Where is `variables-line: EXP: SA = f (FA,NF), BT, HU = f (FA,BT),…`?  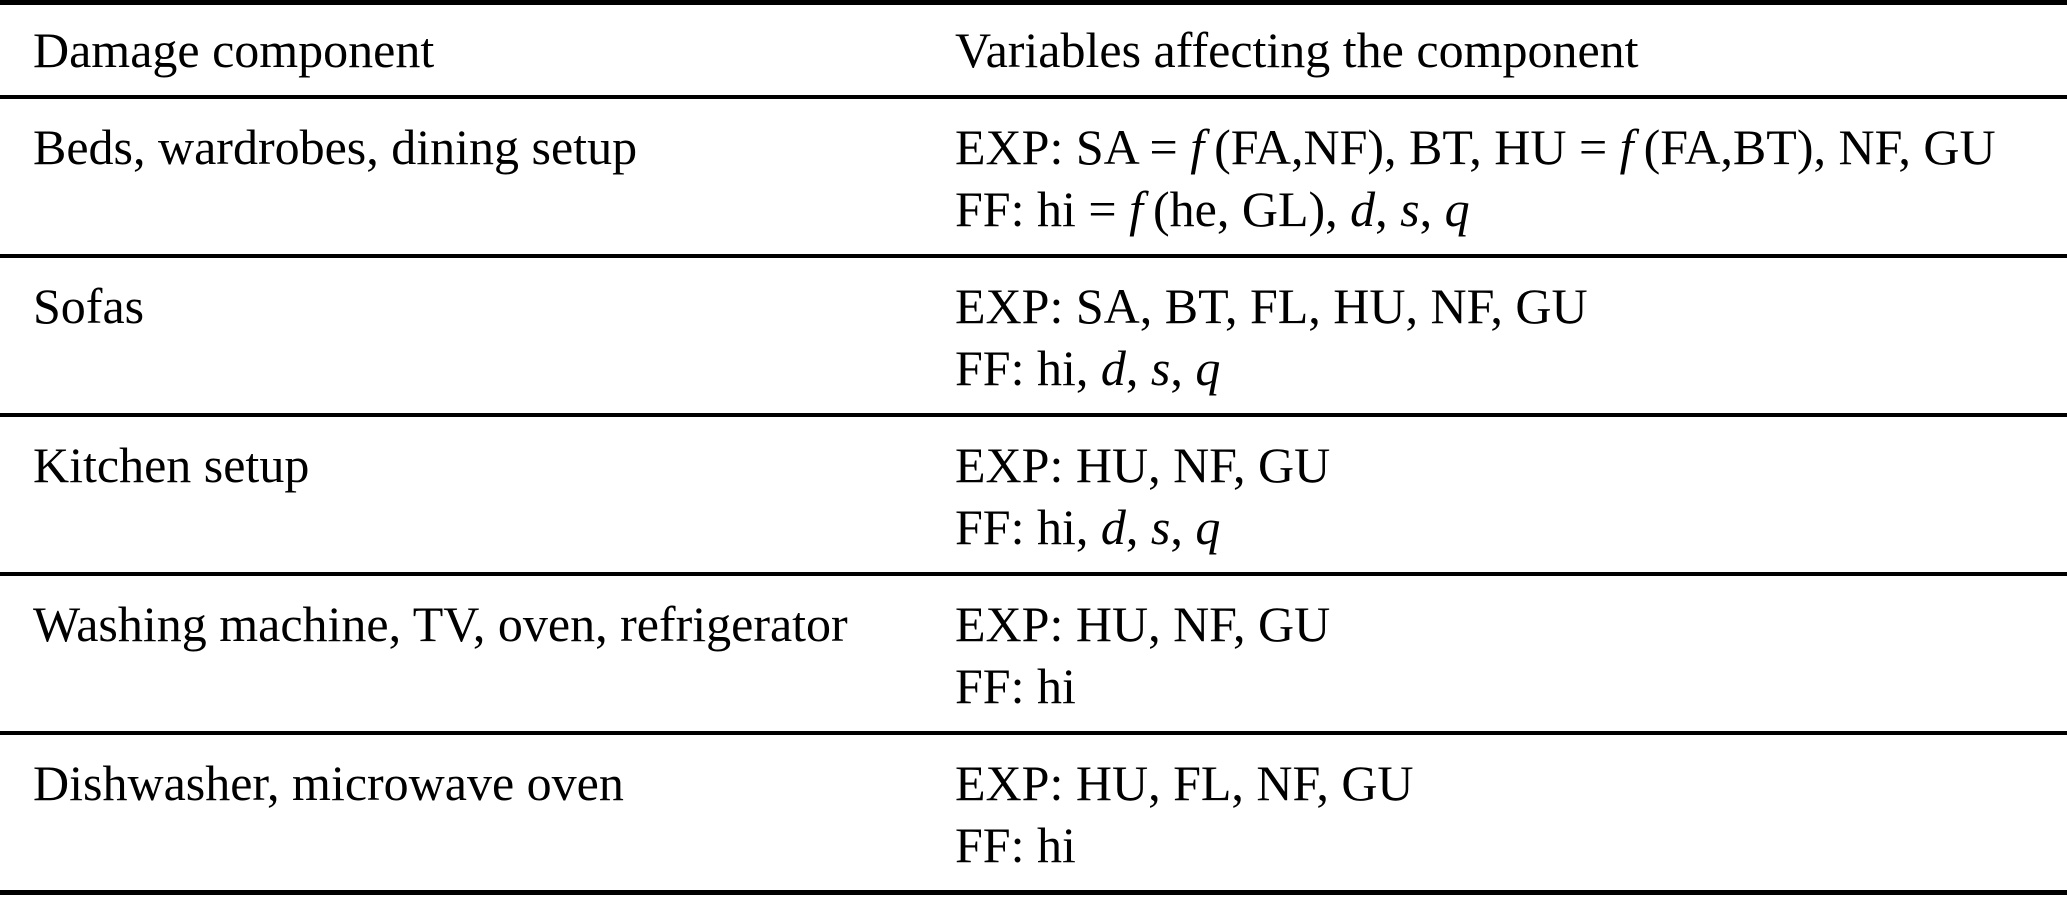 variables-line: EXP: SA = f (FA,NF), BT, HU = f (FA,BT),… is located at coordinates (1511, 147).